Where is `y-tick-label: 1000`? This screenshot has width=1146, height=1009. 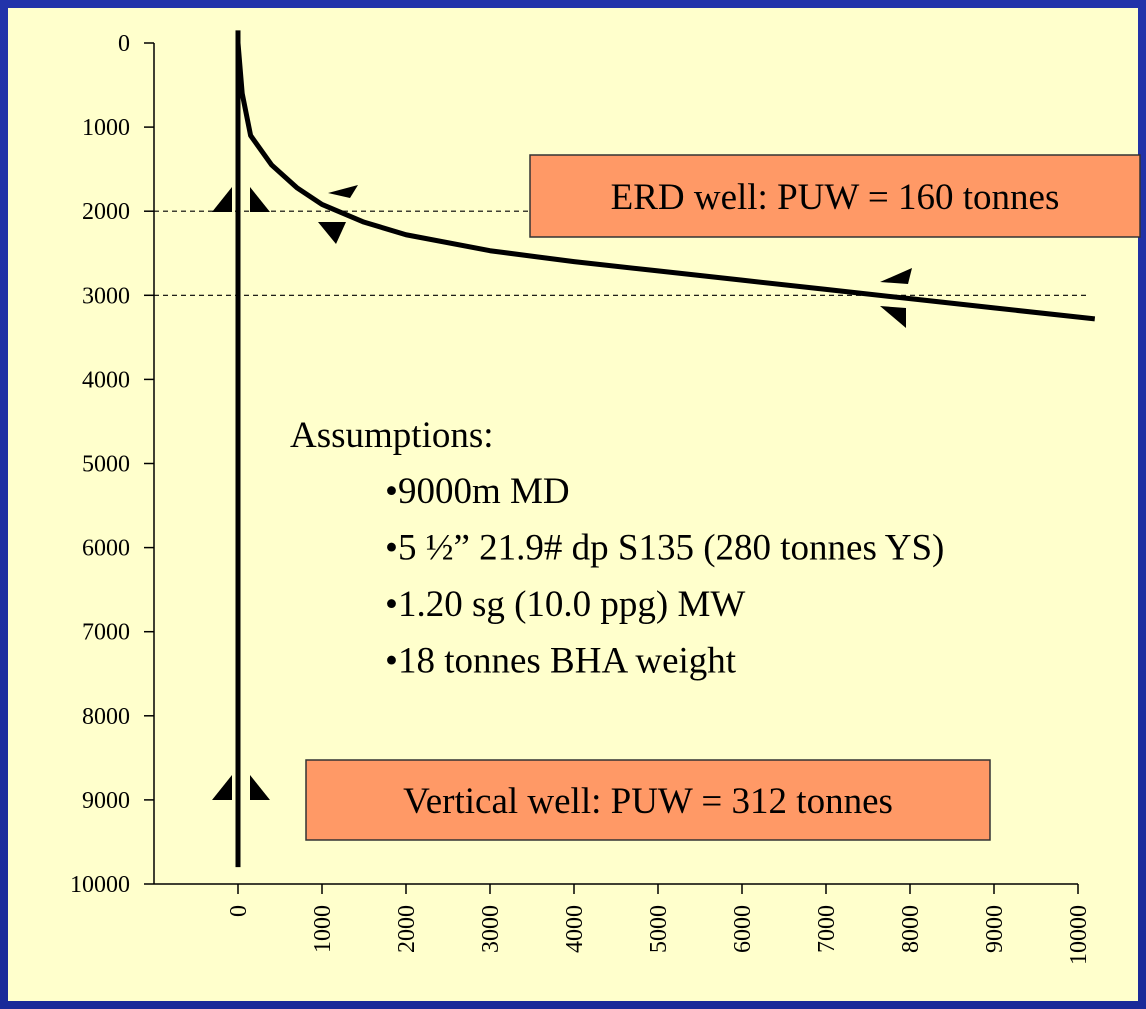 y-tick-label: 1000 is located at coordinates (106, 128).